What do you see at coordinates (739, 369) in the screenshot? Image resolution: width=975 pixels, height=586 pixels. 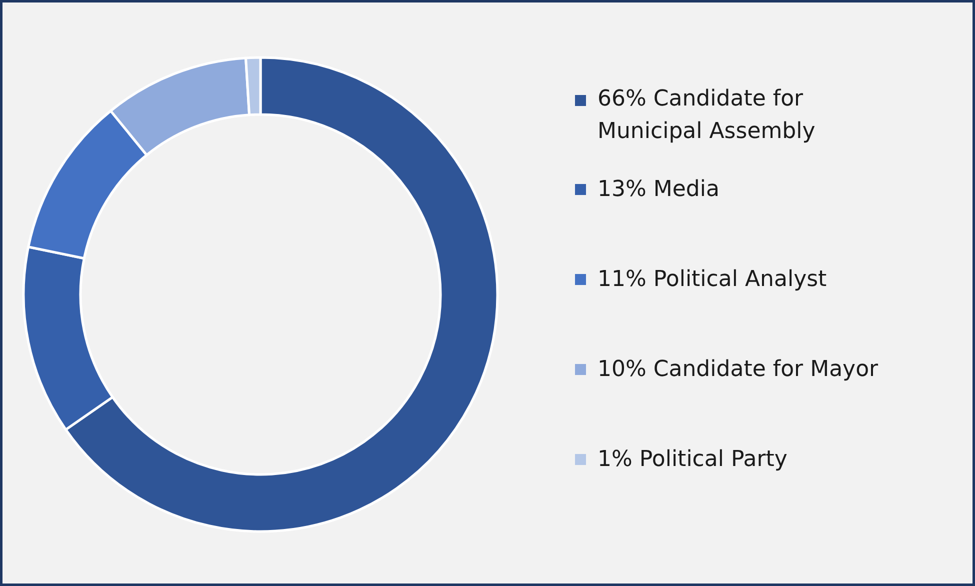 I see `legend-label: 10% Candidate for Mayor` at bounding box center [739, 369].